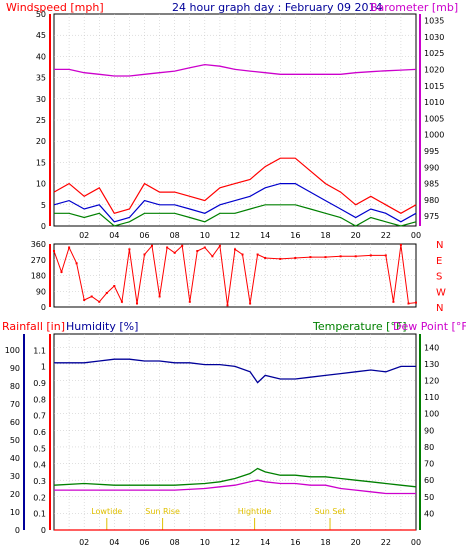 Image resolution: width=466 pixels, height=555 pixels. What do you see at coordinates (429, 513) in the screenshot?
I see `temperature-y-tick-label: 40` at bounding box center [429, 513].